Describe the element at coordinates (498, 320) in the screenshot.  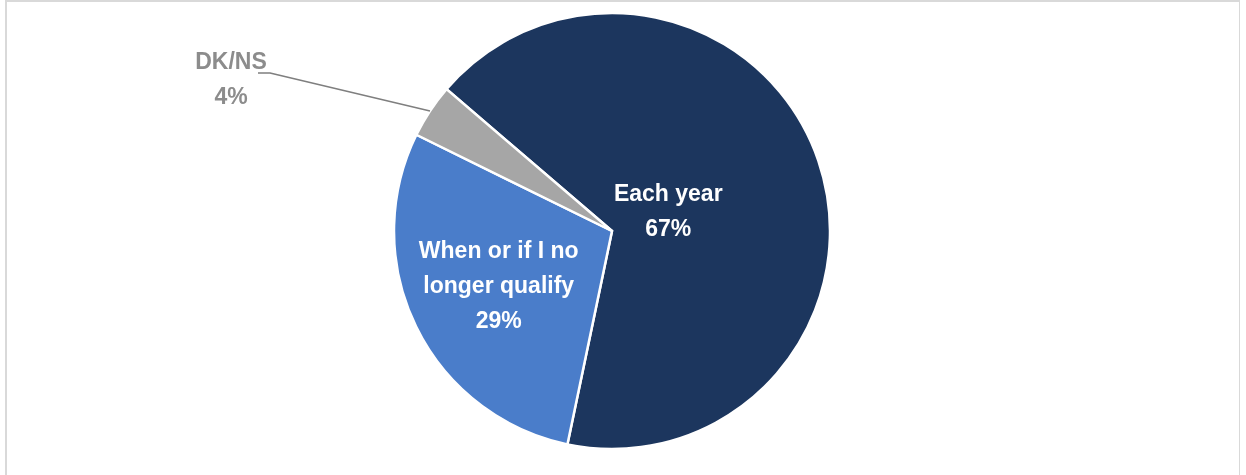
I see `data-label: 29%` at that location.